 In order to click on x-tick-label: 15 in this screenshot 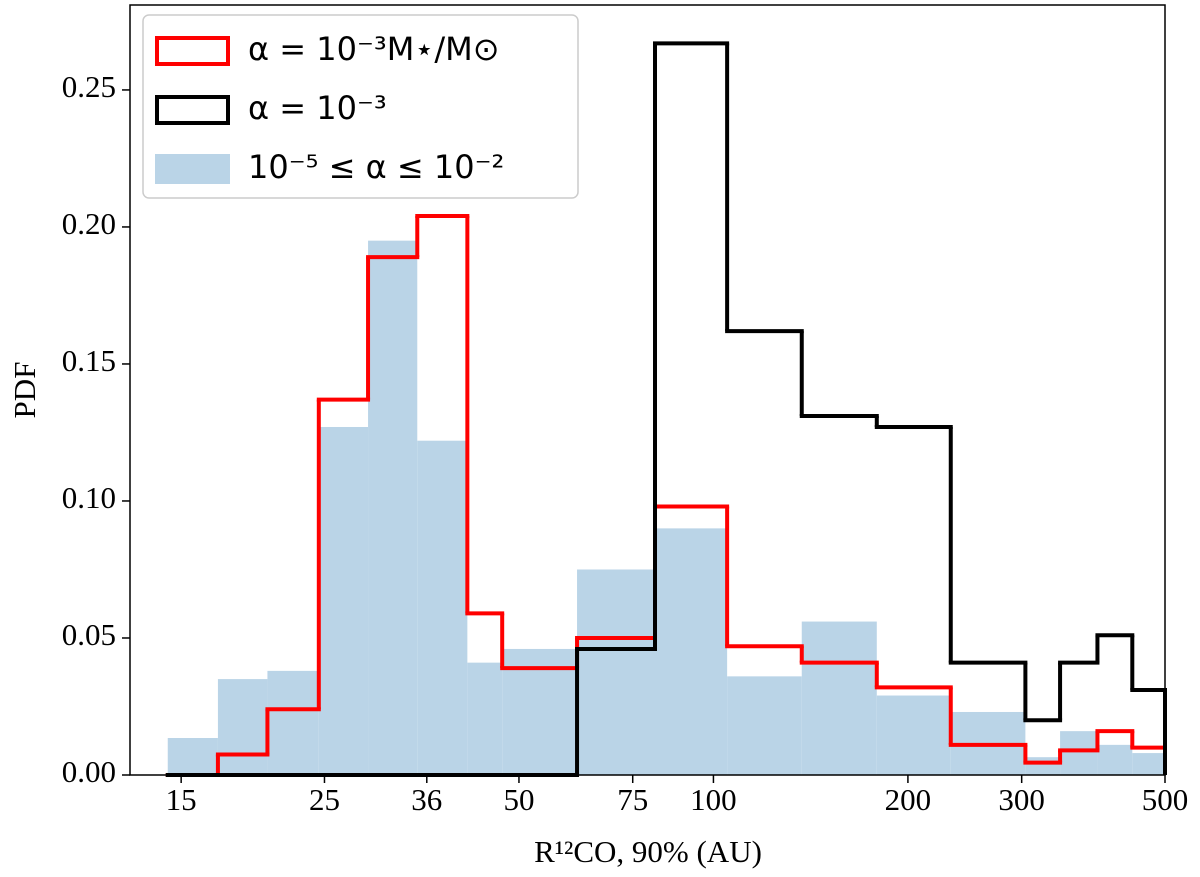, I will do `click(181, 799)`.